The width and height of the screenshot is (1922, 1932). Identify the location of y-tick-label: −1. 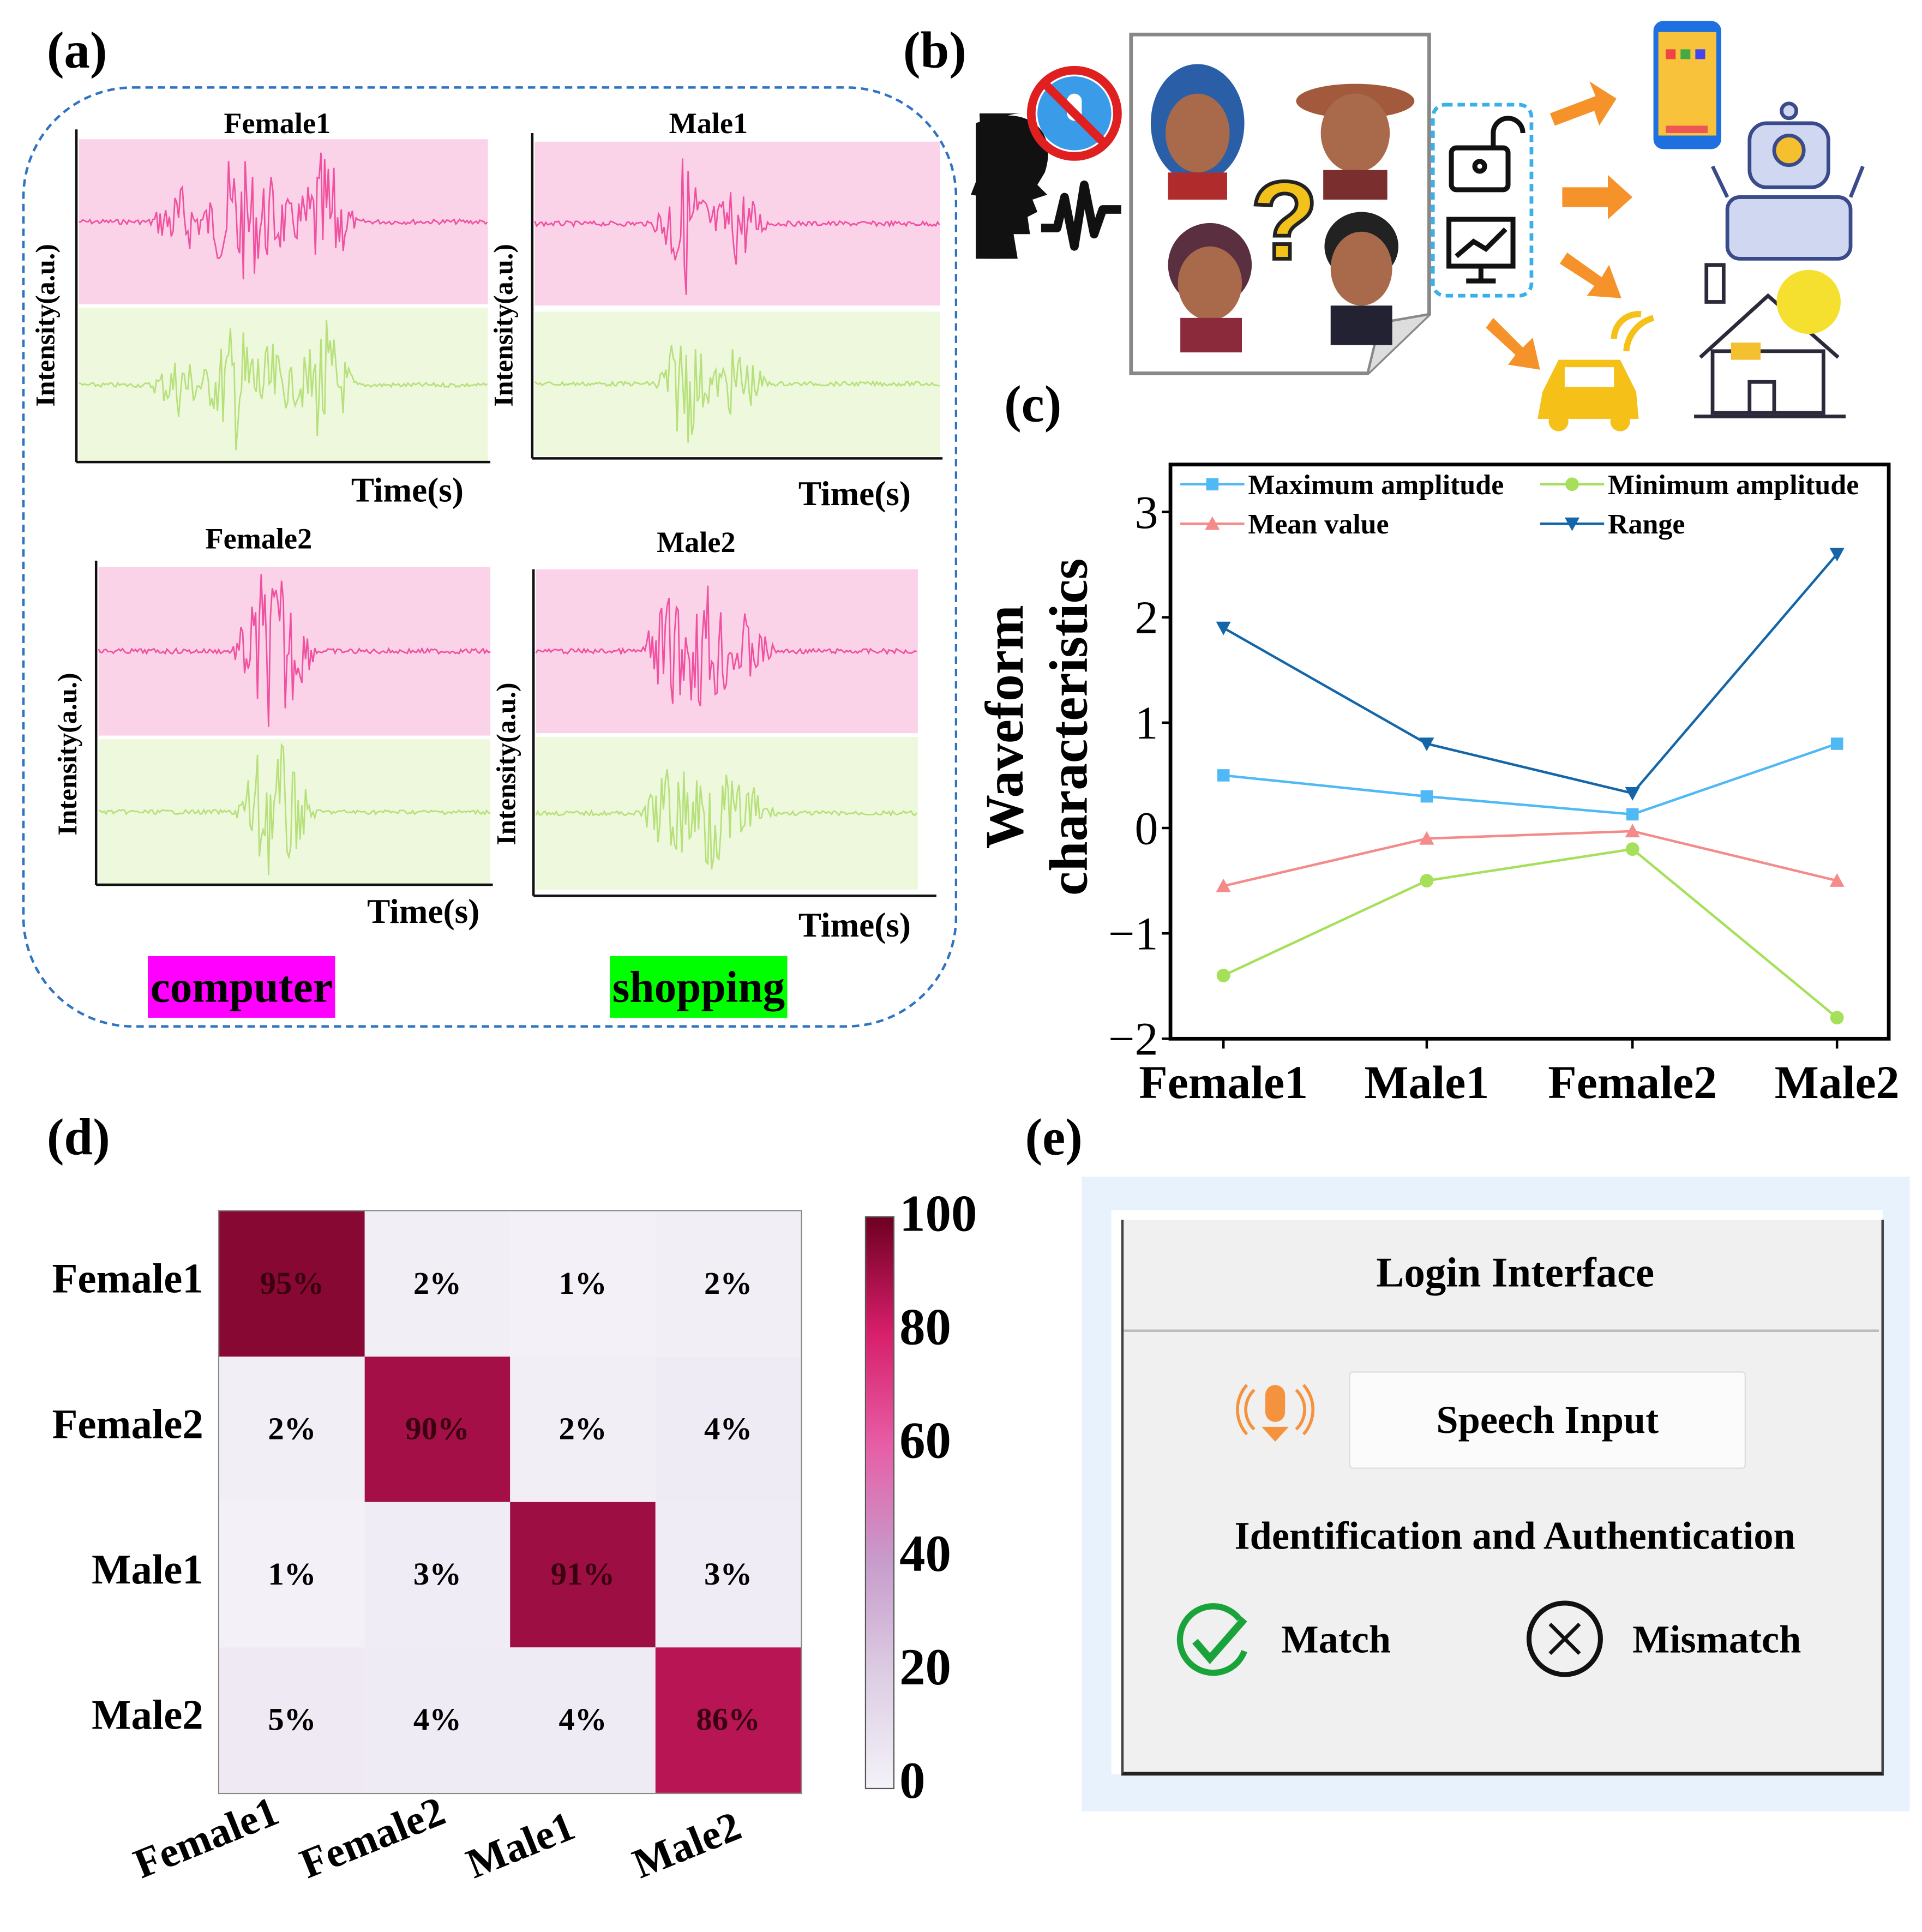
(1133, 934).